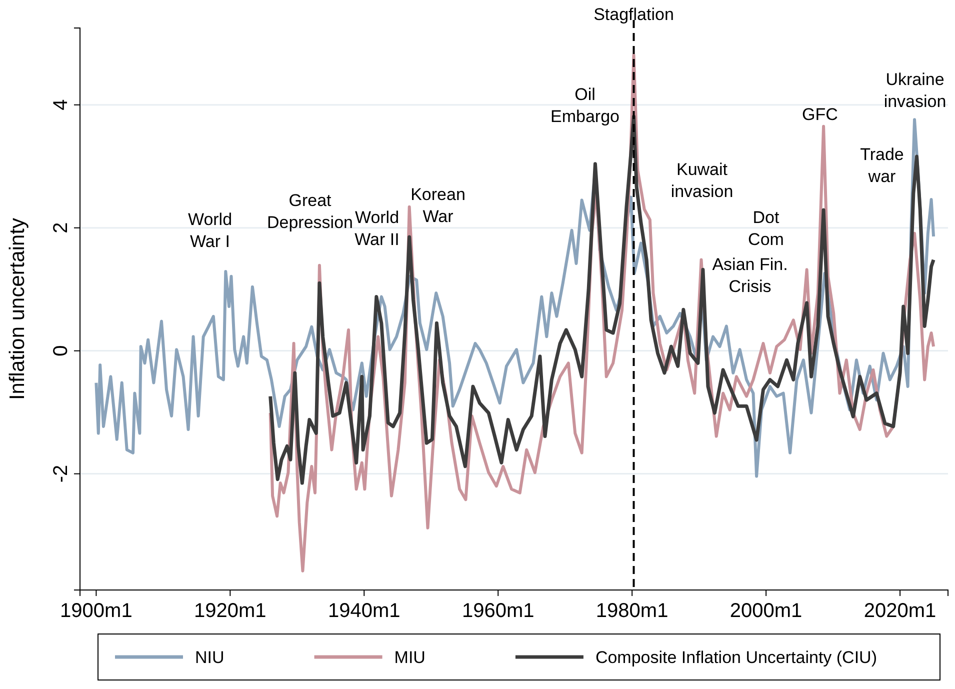 The height and width of the screenshot is (689, 955). What do you see at coordinates (61, 228) in the screenshot?
I see `y-tick-label: 2` at bounding box center [61, 228].